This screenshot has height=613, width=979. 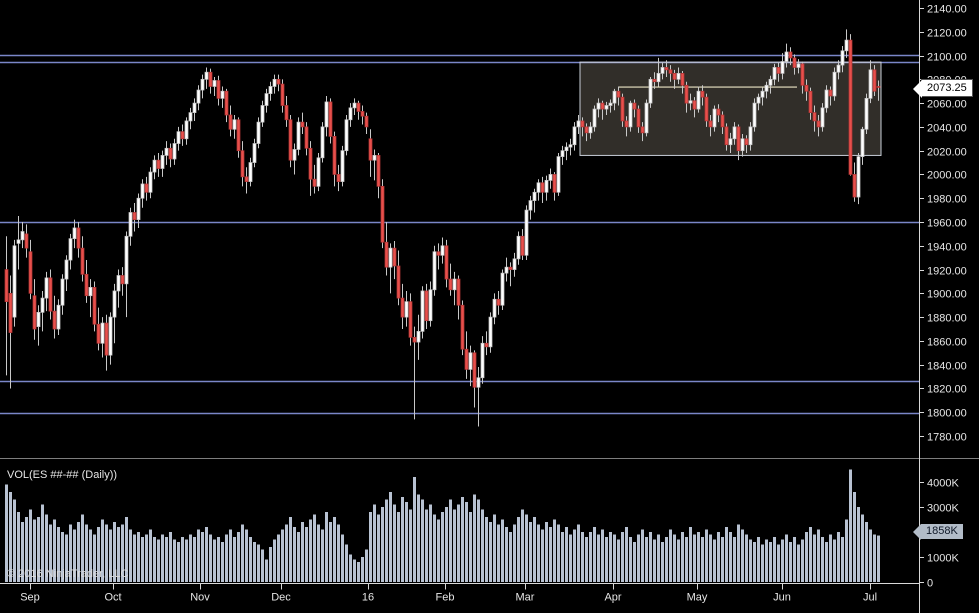 What do you see at coordinates (870, 598) in the screenshot?
I see `svg-text: Jul` at bounding box center [870, 598].